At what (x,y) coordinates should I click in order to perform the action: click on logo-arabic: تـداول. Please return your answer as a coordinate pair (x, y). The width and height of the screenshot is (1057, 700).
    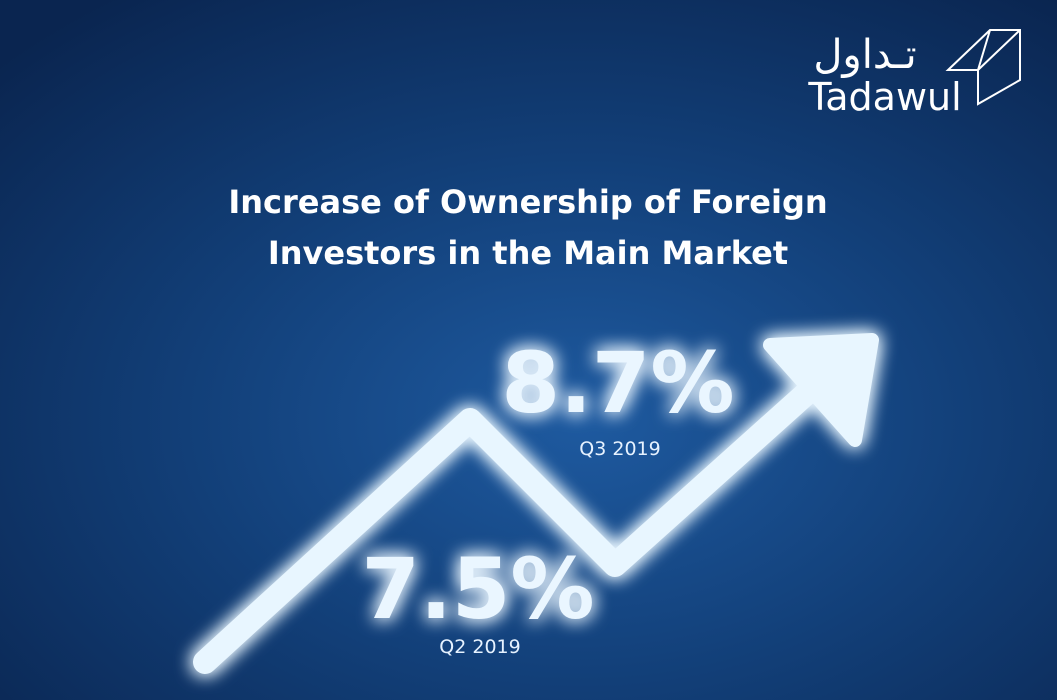
    Looking at the image, I should click on (864, 55).